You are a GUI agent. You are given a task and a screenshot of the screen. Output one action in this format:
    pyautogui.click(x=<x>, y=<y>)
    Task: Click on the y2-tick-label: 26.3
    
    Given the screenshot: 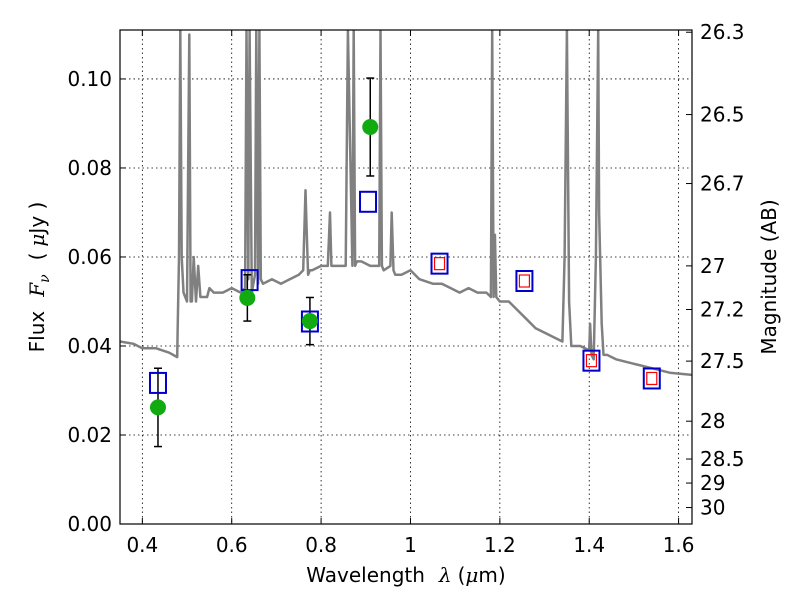 What is the action you would take?
    pyautogui.click(x=722, y=32)
    